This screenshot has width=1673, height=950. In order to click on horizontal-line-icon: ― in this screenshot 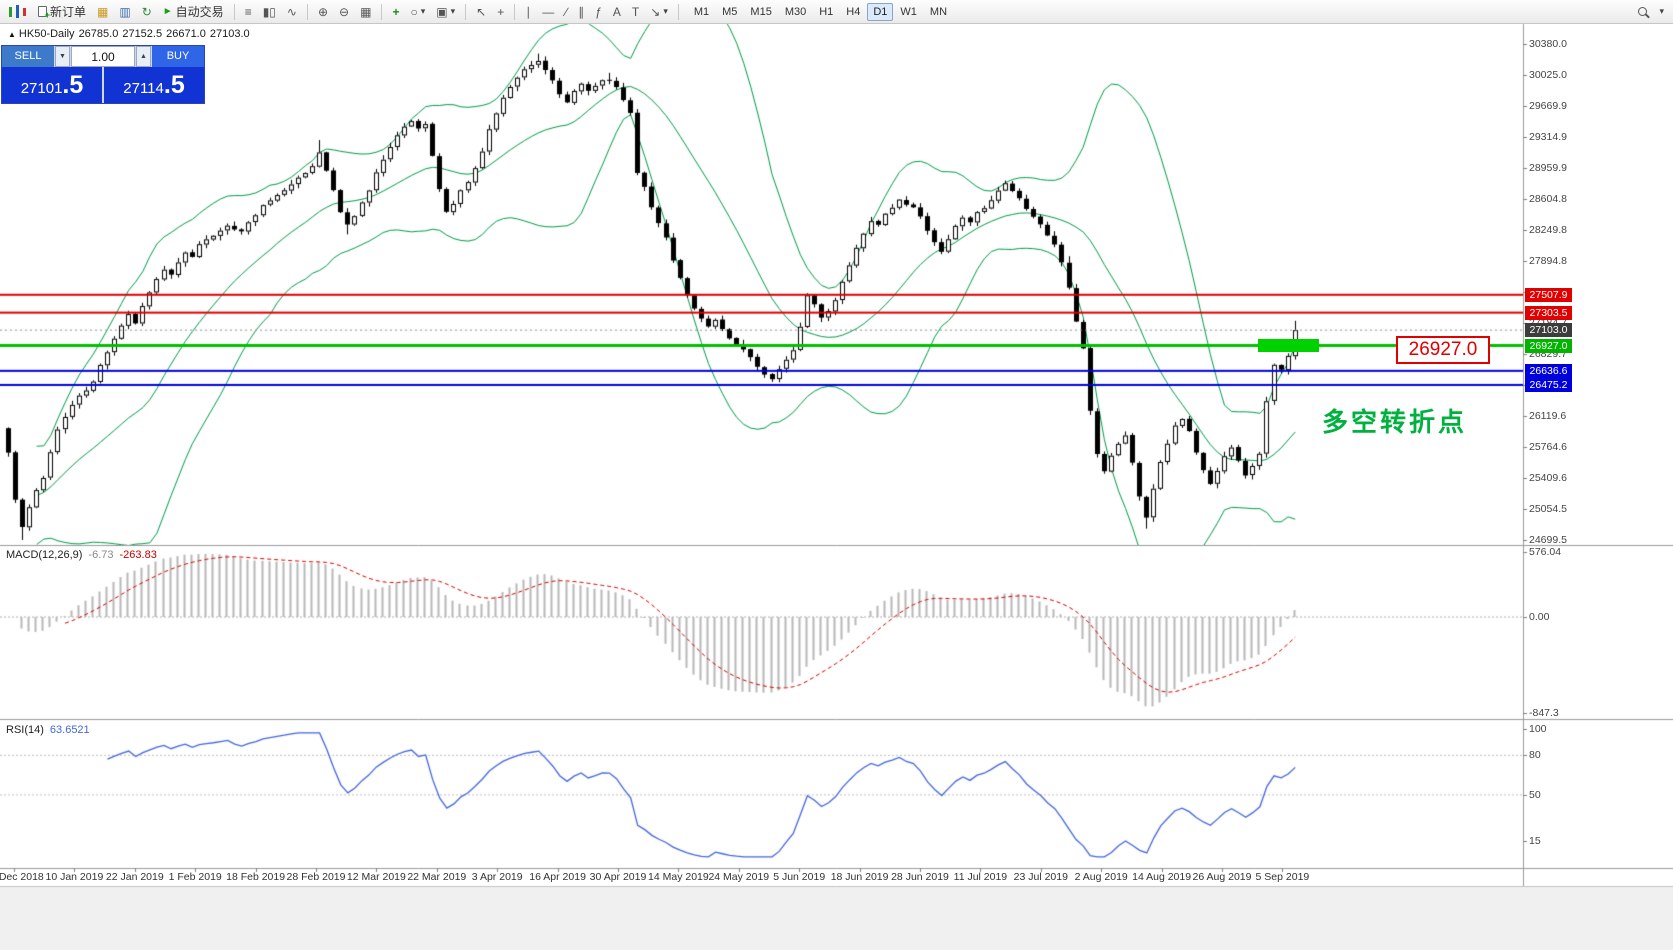, I will do `click(548, 11)`.